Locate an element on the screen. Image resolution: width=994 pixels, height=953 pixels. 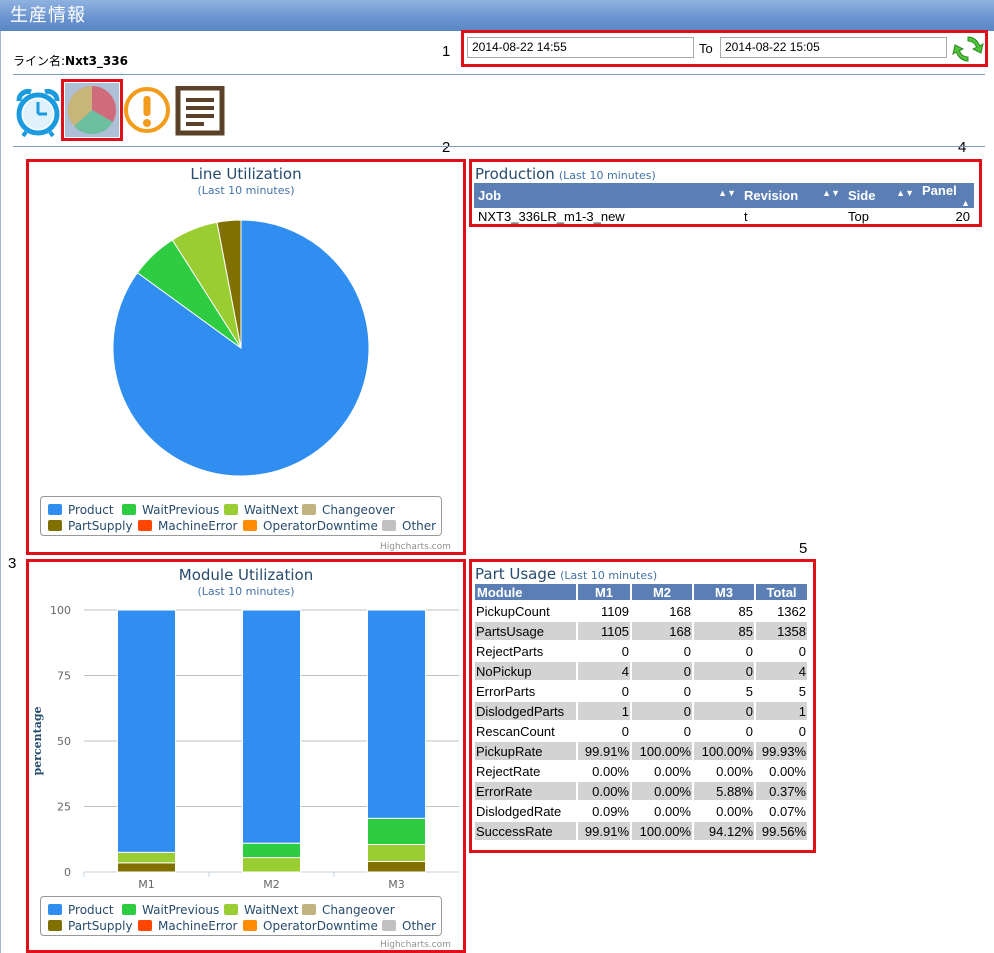
table-cell: Top is located at coordinates (858, 216).